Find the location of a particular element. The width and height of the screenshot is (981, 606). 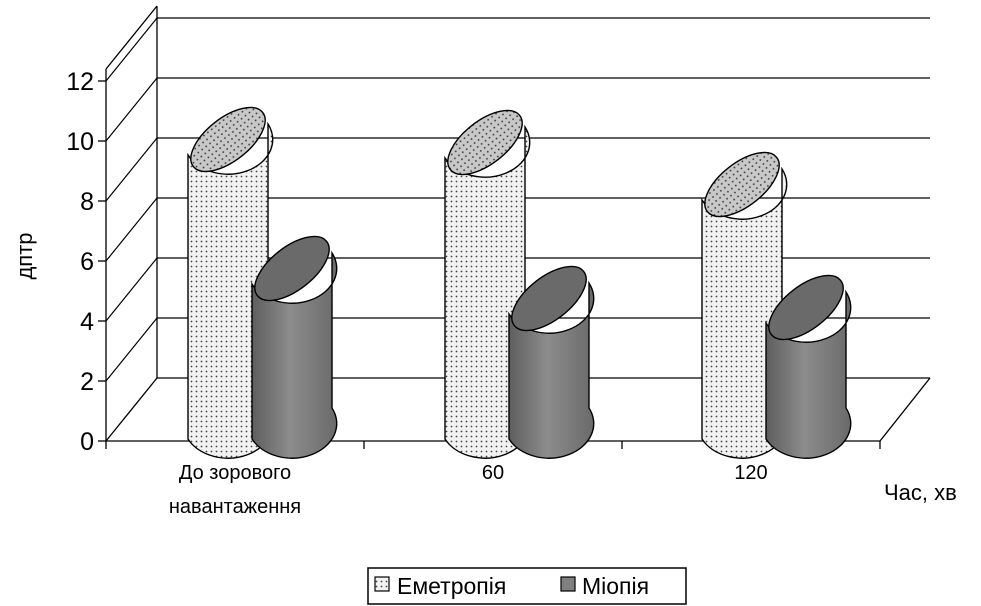

y-axis-title: дптр is located at coordinates (24, 255).